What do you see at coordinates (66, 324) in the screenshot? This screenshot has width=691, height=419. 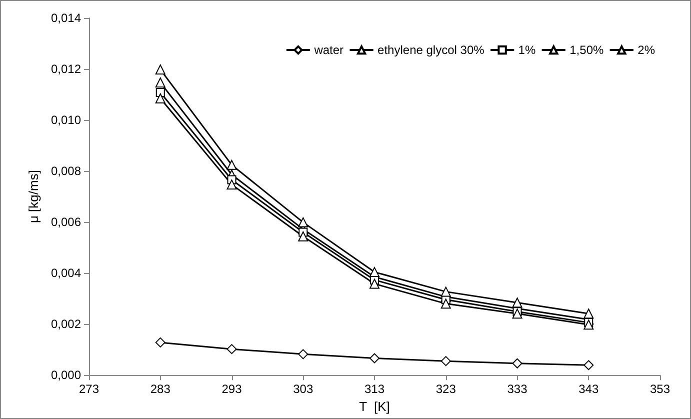 I see `y-tick-label: 0,002` at bounding box center [66, 324].